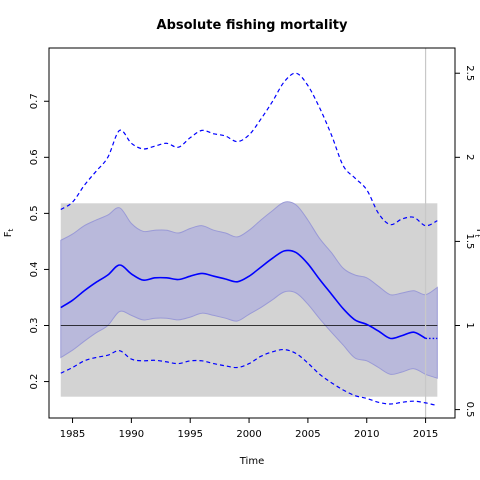 The image size is (480, 480). Describe the element at coordinates (425, 434) in the screenshot. I see `x-tick-label: 2015` at that location.